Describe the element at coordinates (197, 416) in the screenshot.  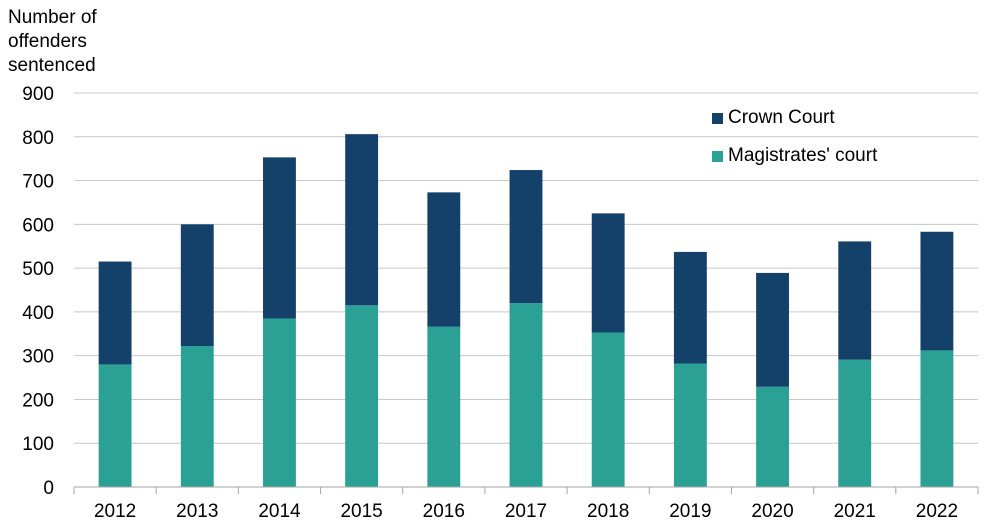
I see `bar-magistrates-court-2013` at that location.